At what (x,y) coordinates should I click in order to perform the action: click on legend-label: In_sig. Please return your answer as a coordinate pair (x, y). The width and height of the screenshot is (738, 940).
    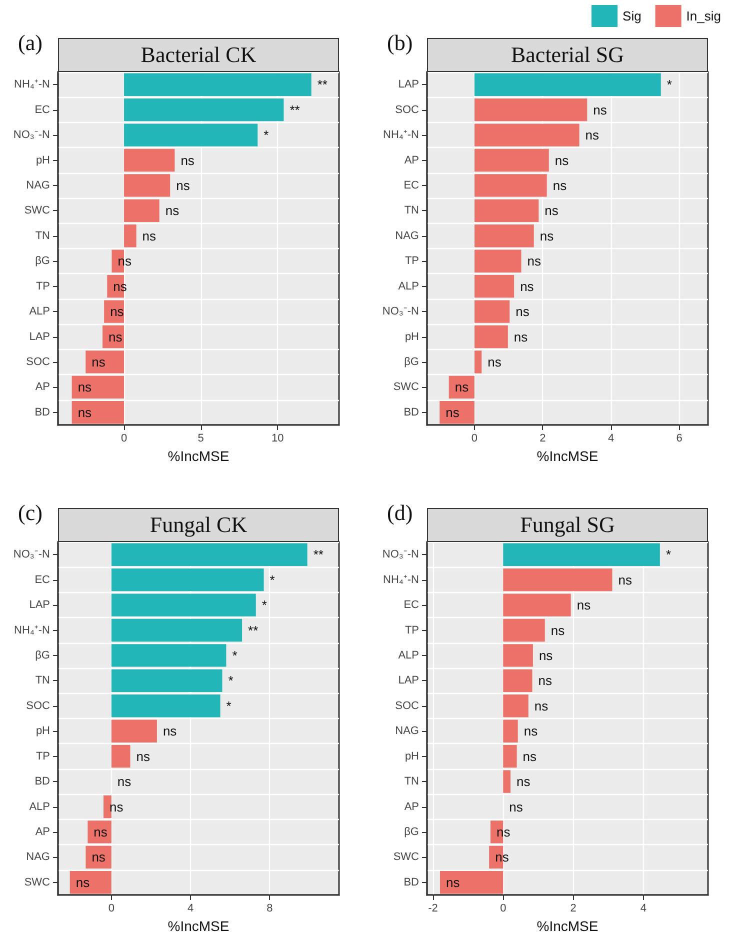
    Looking at the image, I should click on (704, 16).